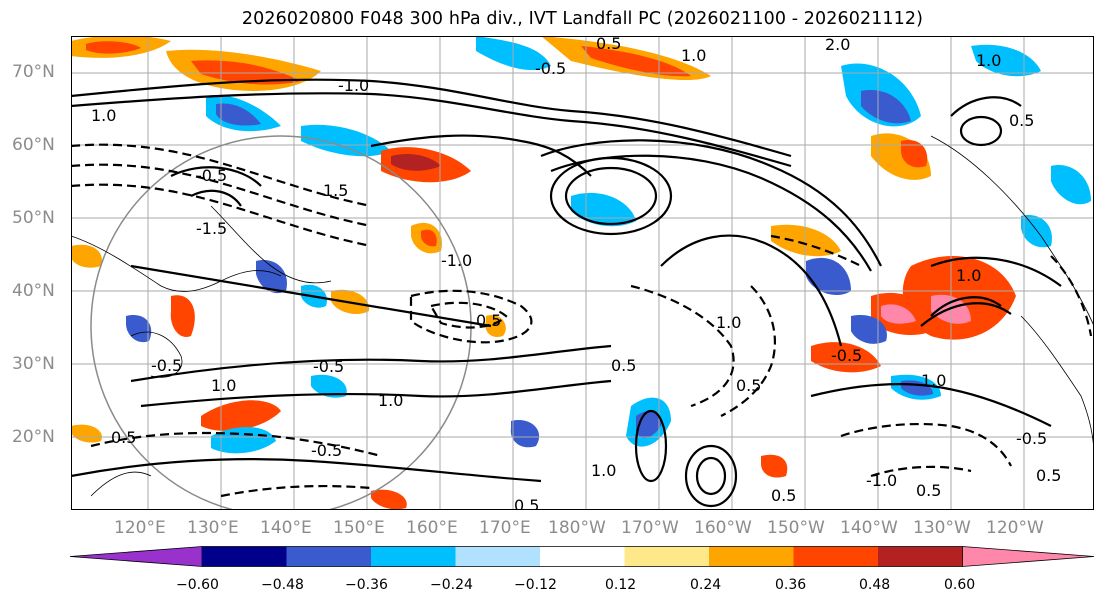  Describe the element at coordinates (359, 528) in the screenshot. I see `lon-label: 150°E` at that location.